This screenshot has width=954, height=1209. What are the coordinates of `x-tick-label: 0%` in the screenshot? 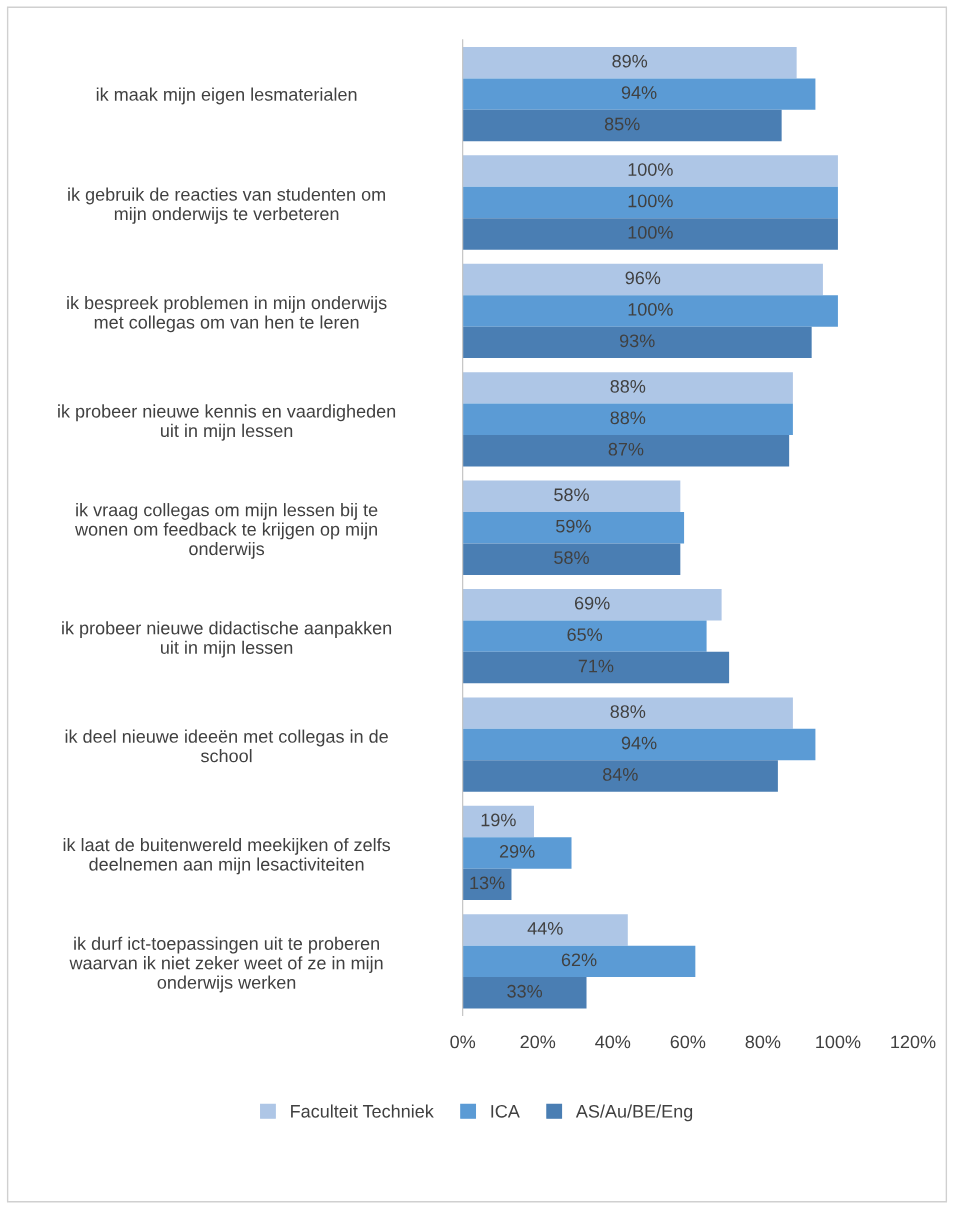 It's located at (463, 1042).